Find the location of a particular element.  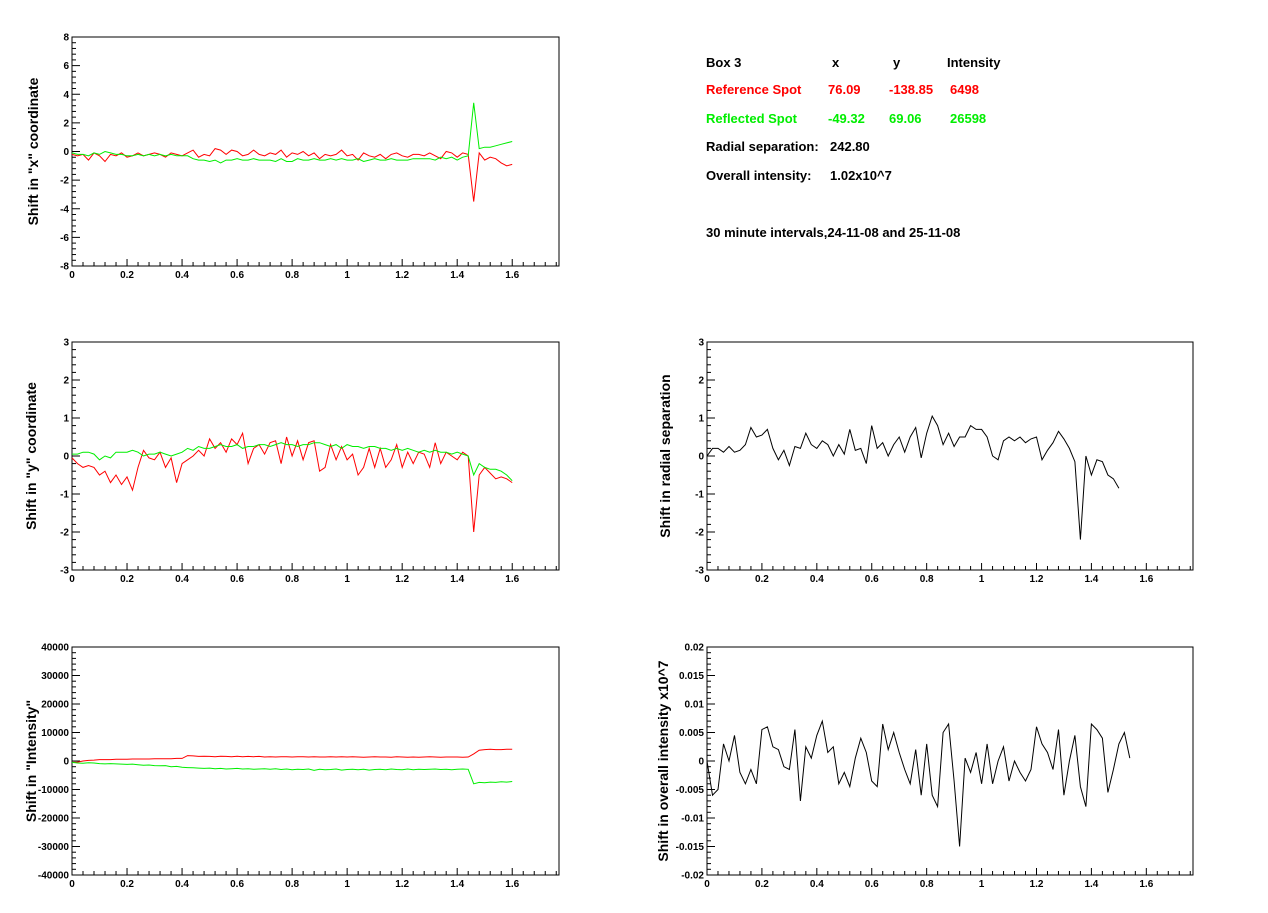

y-tick-label: -1 is located at coordinates (64, 495).